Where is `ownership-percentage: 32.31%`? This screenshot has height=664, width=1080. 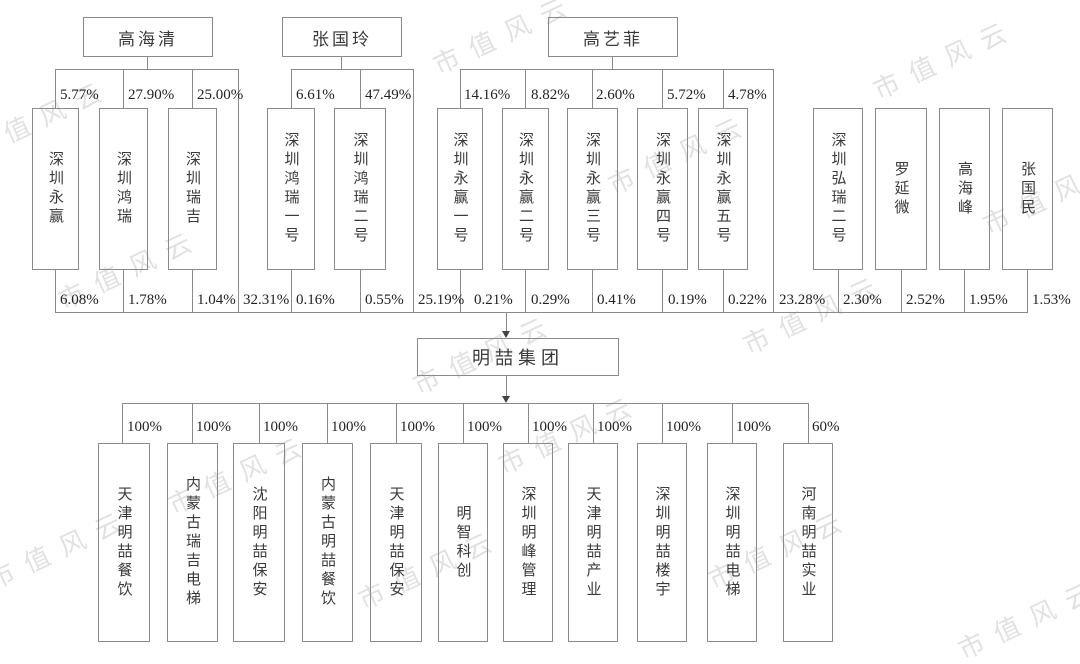 ownership-percentage: 32.31% is located at coordinates (266, 300).